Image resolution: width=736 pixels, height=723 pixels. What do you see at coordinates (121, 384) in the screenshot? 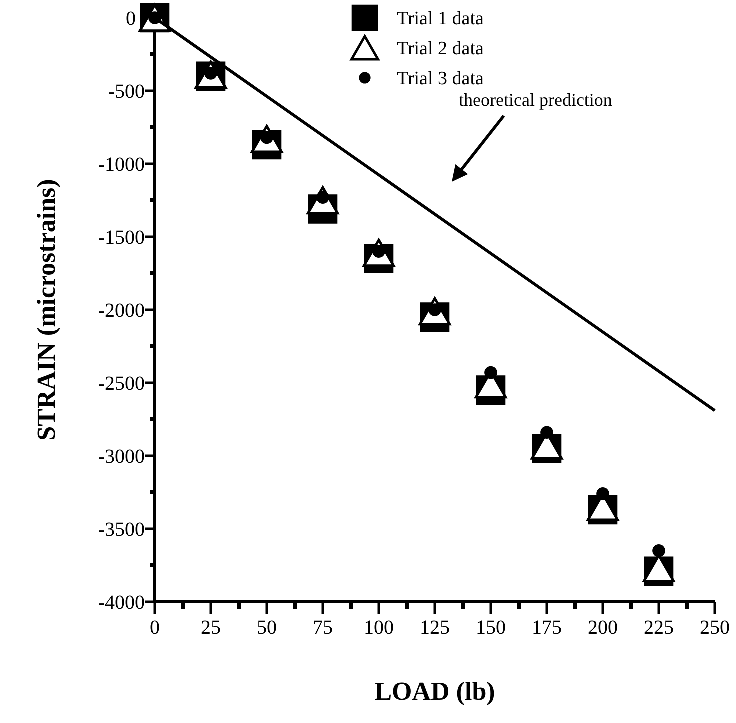
I see `y-tick-label: -2500` at bounding box center [121, 384].